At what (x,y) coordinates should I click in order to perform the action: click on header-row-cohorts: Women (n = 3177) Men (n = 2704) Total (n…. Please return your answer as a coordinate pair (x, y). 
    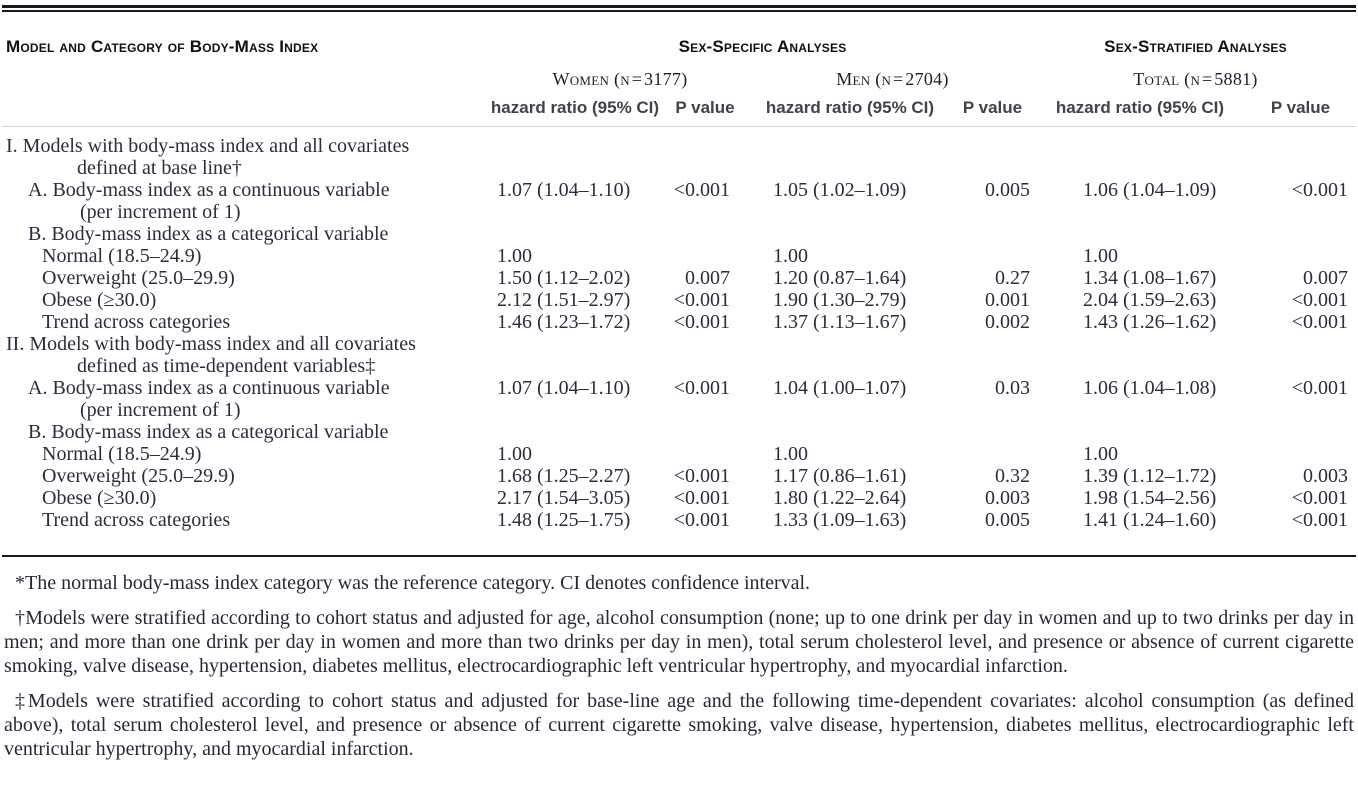
    Looking at the image, I should click on (679, 79).